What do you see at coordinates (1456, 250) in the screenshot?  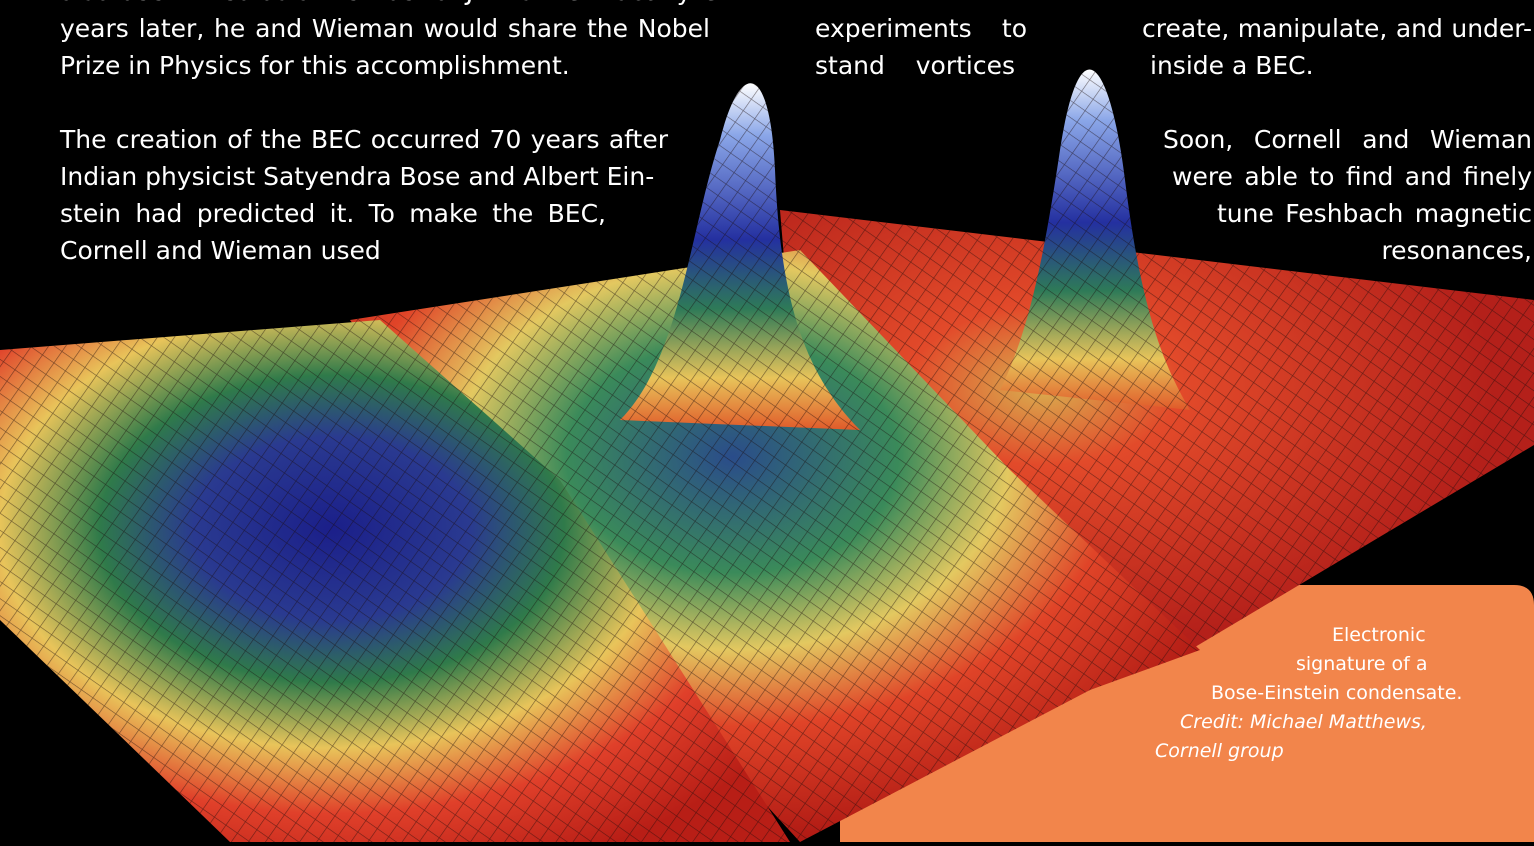 I see `text-line: resonances,` at bounding box center [1456, 250].